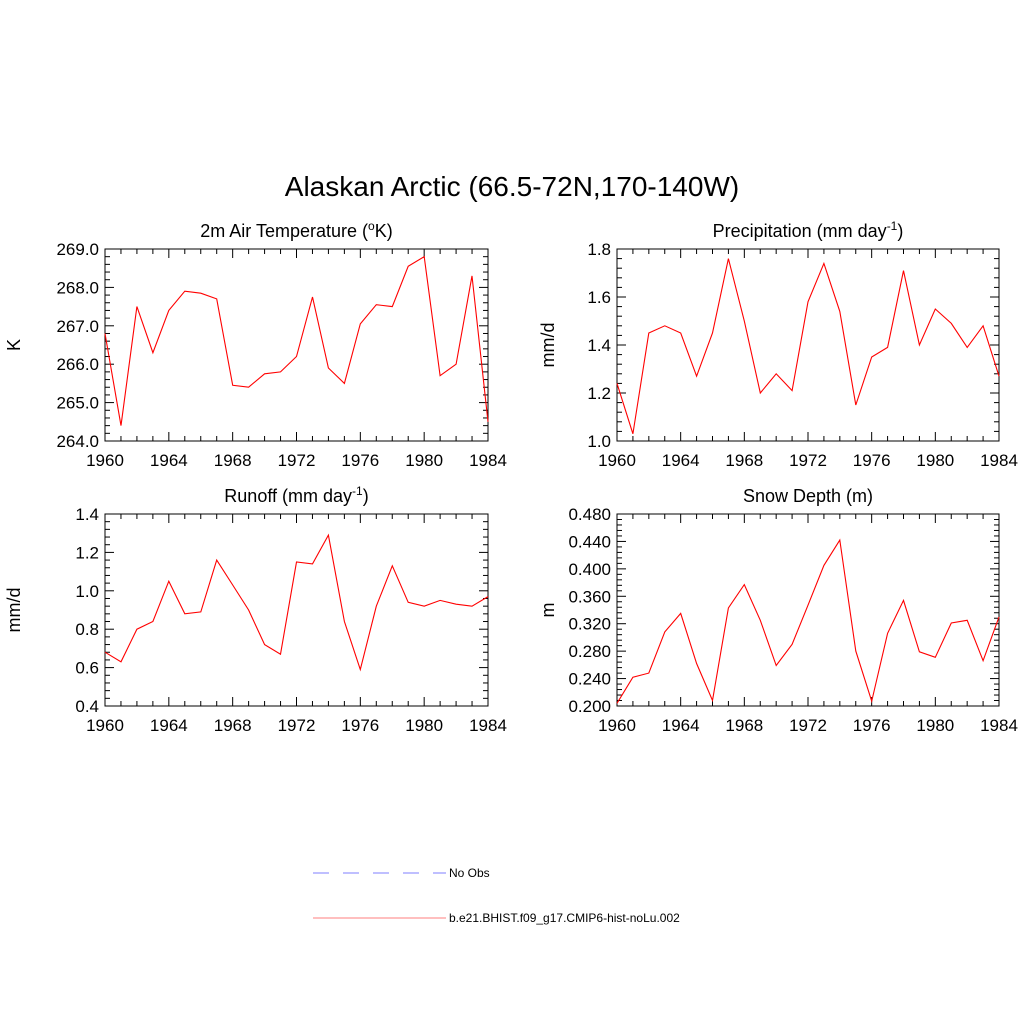 The width and height of the screenshot is (1024, 1024). Describe the element at coordinates (589, 541) in the screenshot. I see `y-tick-label: 0.440` at that location.